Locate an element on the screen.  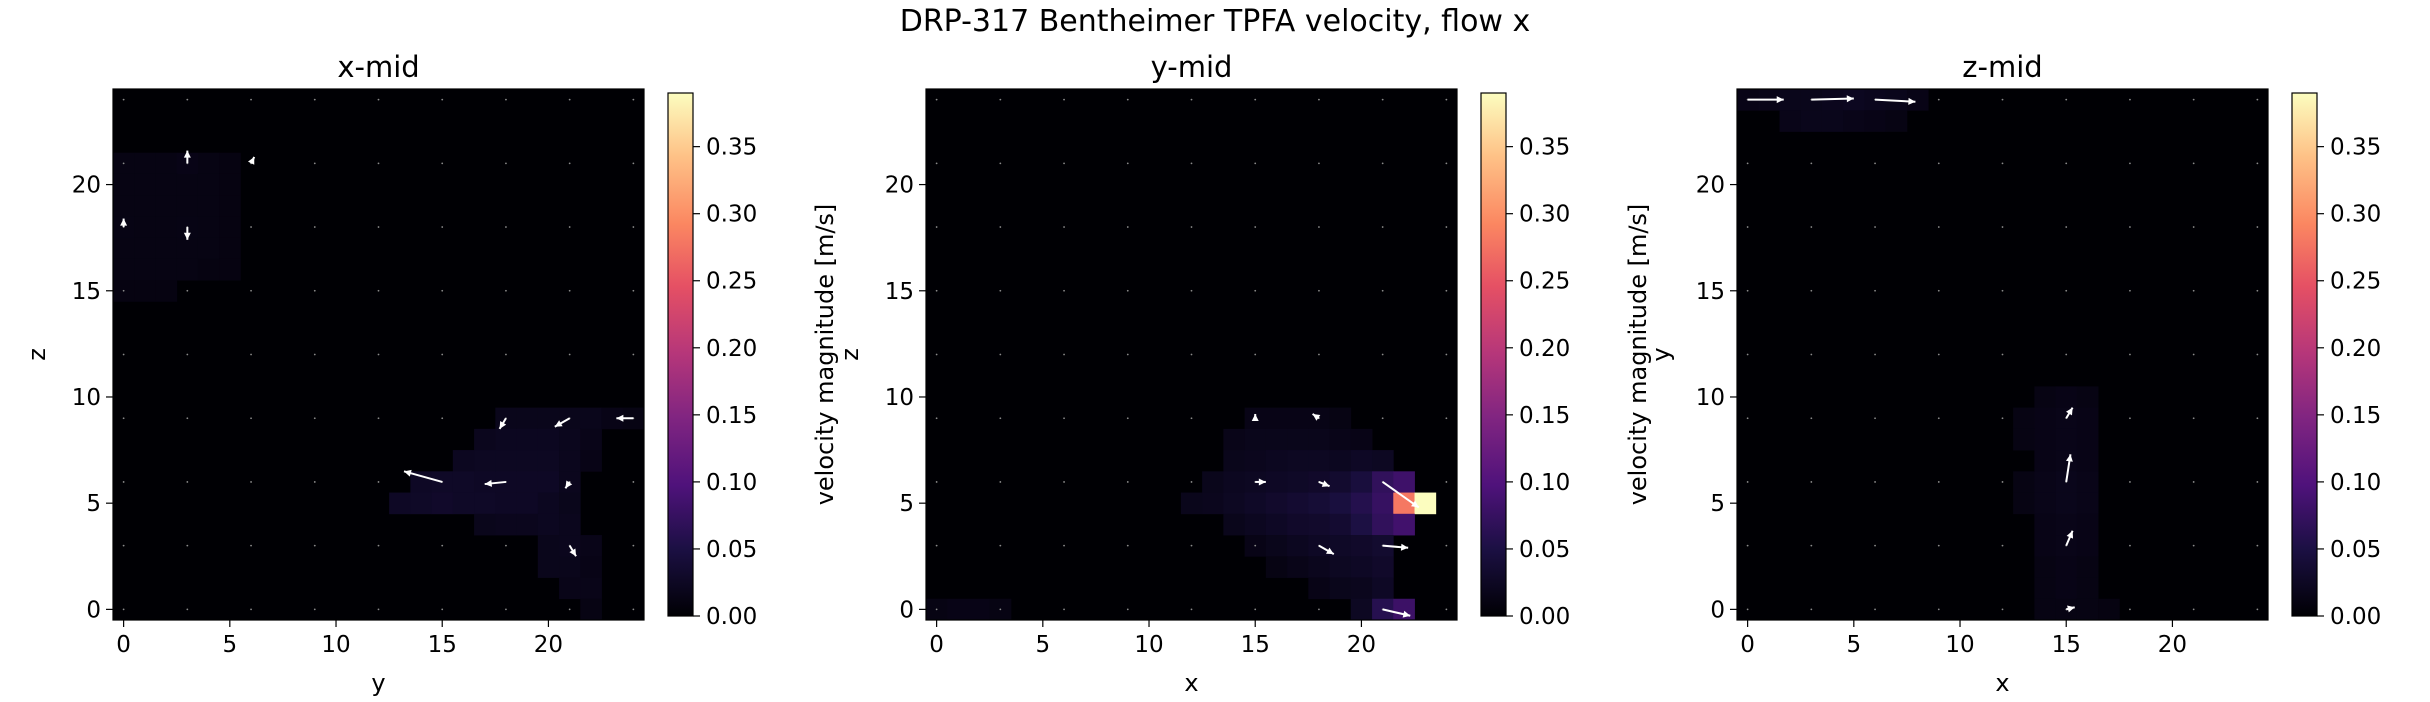
x-tick-label: 20 is located at coordinates (2172, 645).